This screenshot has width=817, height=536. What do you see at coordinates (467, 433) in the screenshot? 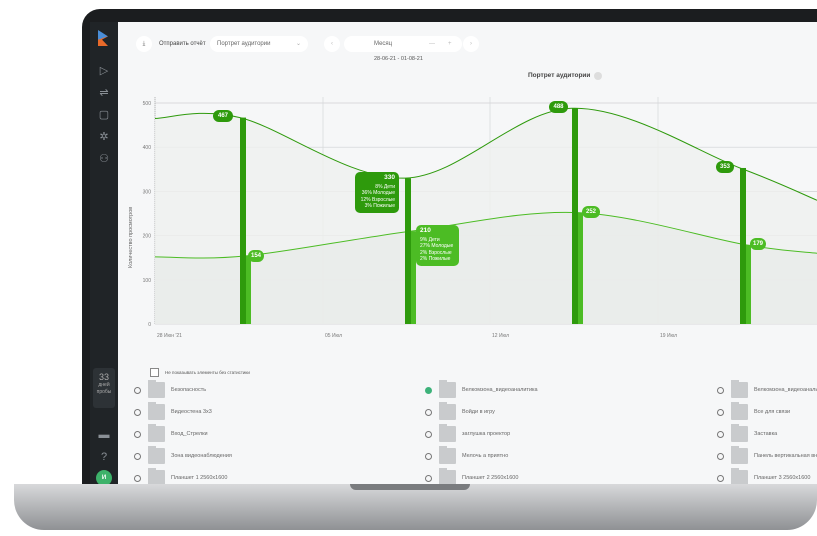
I see `list-item: заглушка проектор` at bounding box center [467, 433].